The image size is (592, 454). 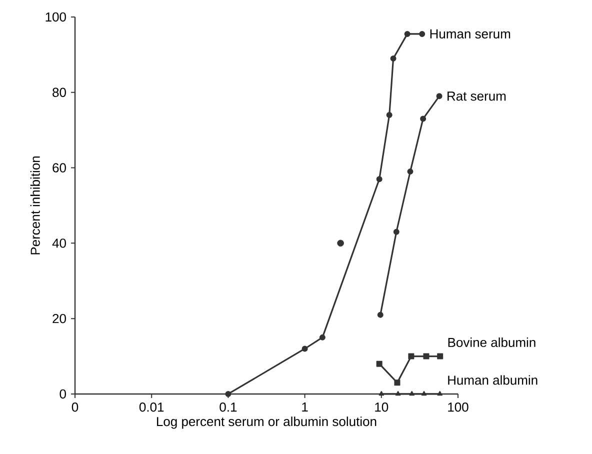 I want to click on y-tick-label: 80, so click(x=59, y=92).